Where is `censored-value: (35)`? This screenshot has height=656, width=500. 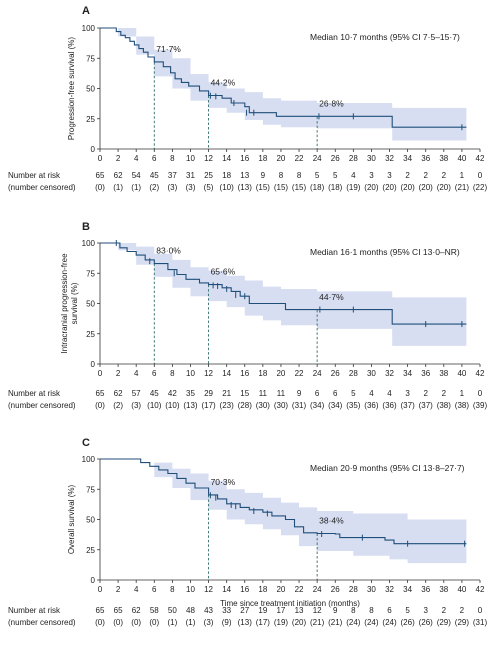 censored-value: (35) is located at coordinates (353, 405).